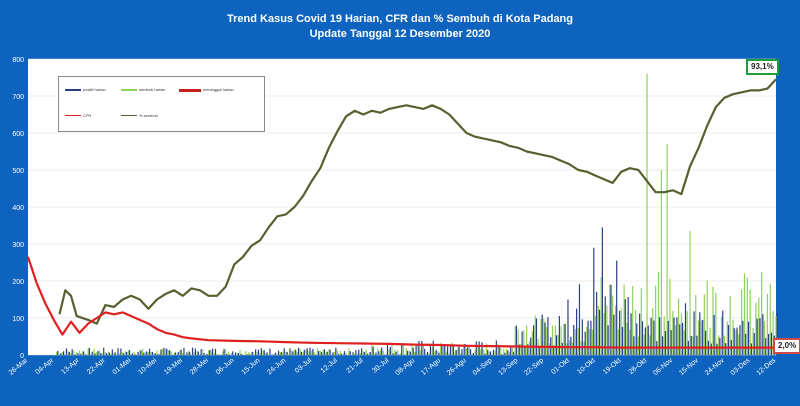  What do you see at coordinates (19, 367) in the screenshot?
I see `x-tick-label: 26-Mar` at bounding box center [19, 367].